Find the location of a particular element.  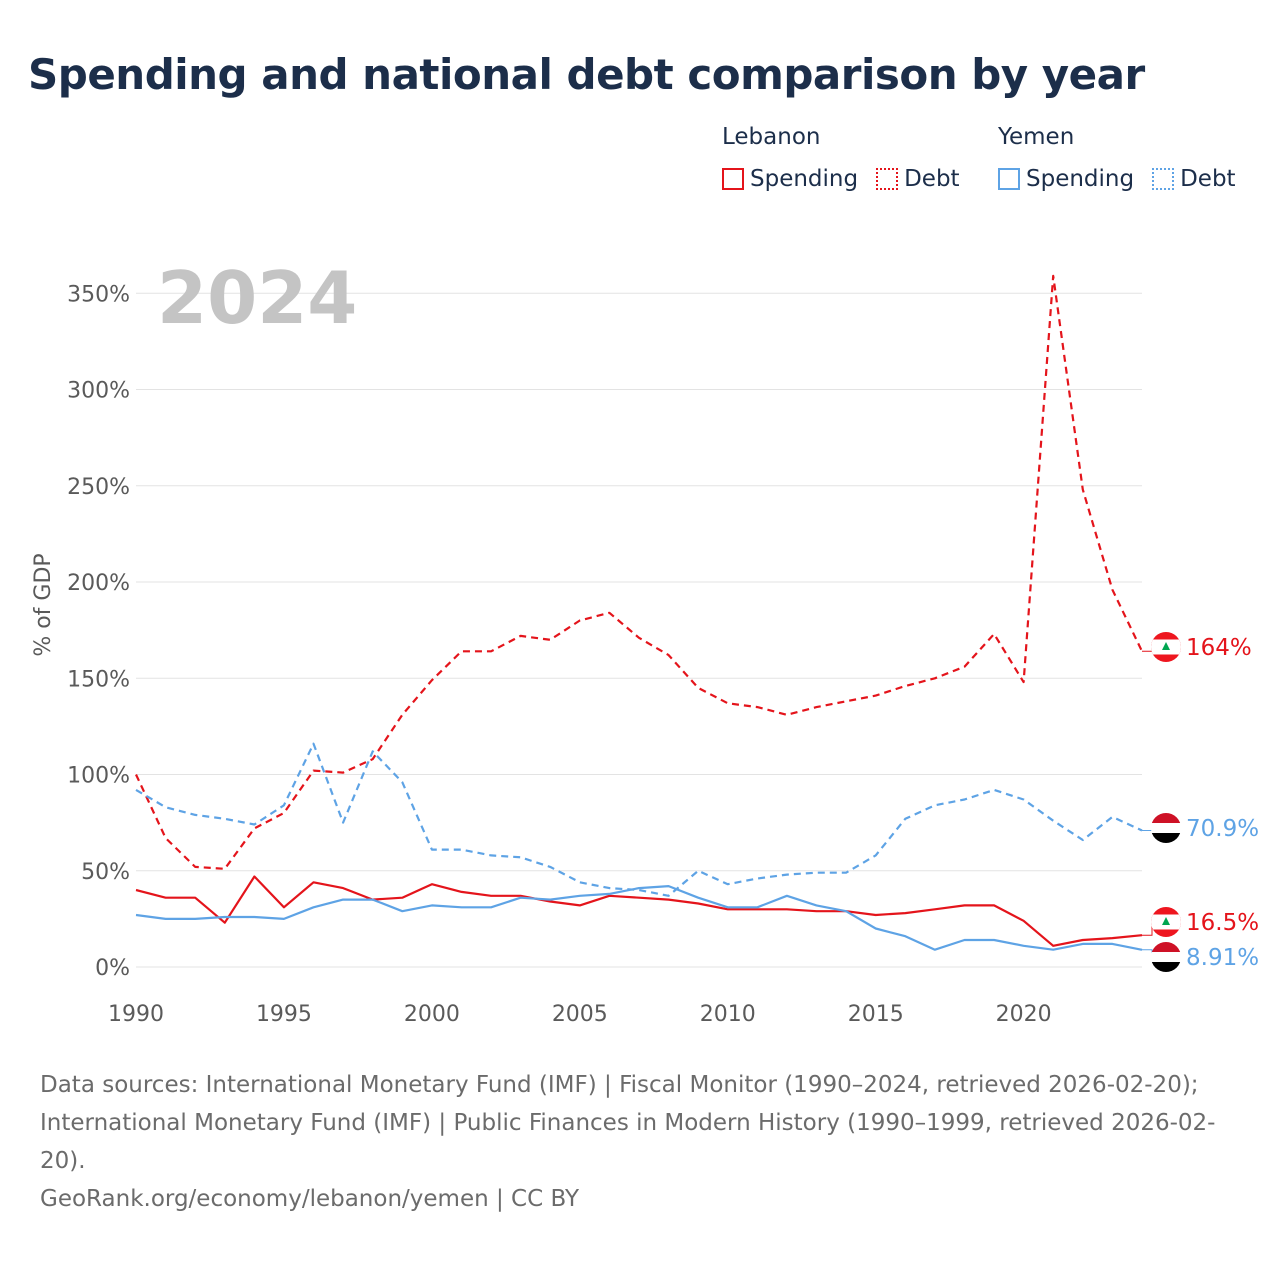

legend-country-lebanon: Lebanon is located at coordinates (771, 137).